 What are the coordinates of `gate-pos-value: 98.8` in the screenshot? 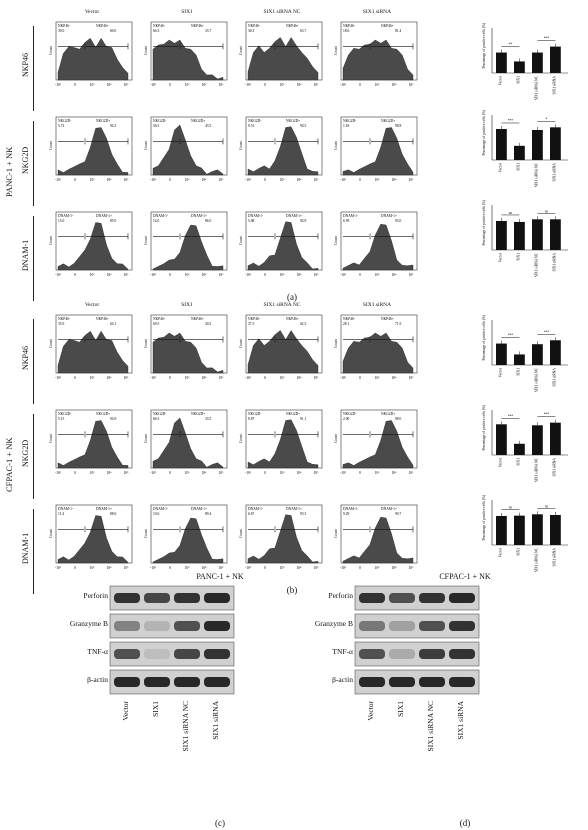 It's located at (398, 126).